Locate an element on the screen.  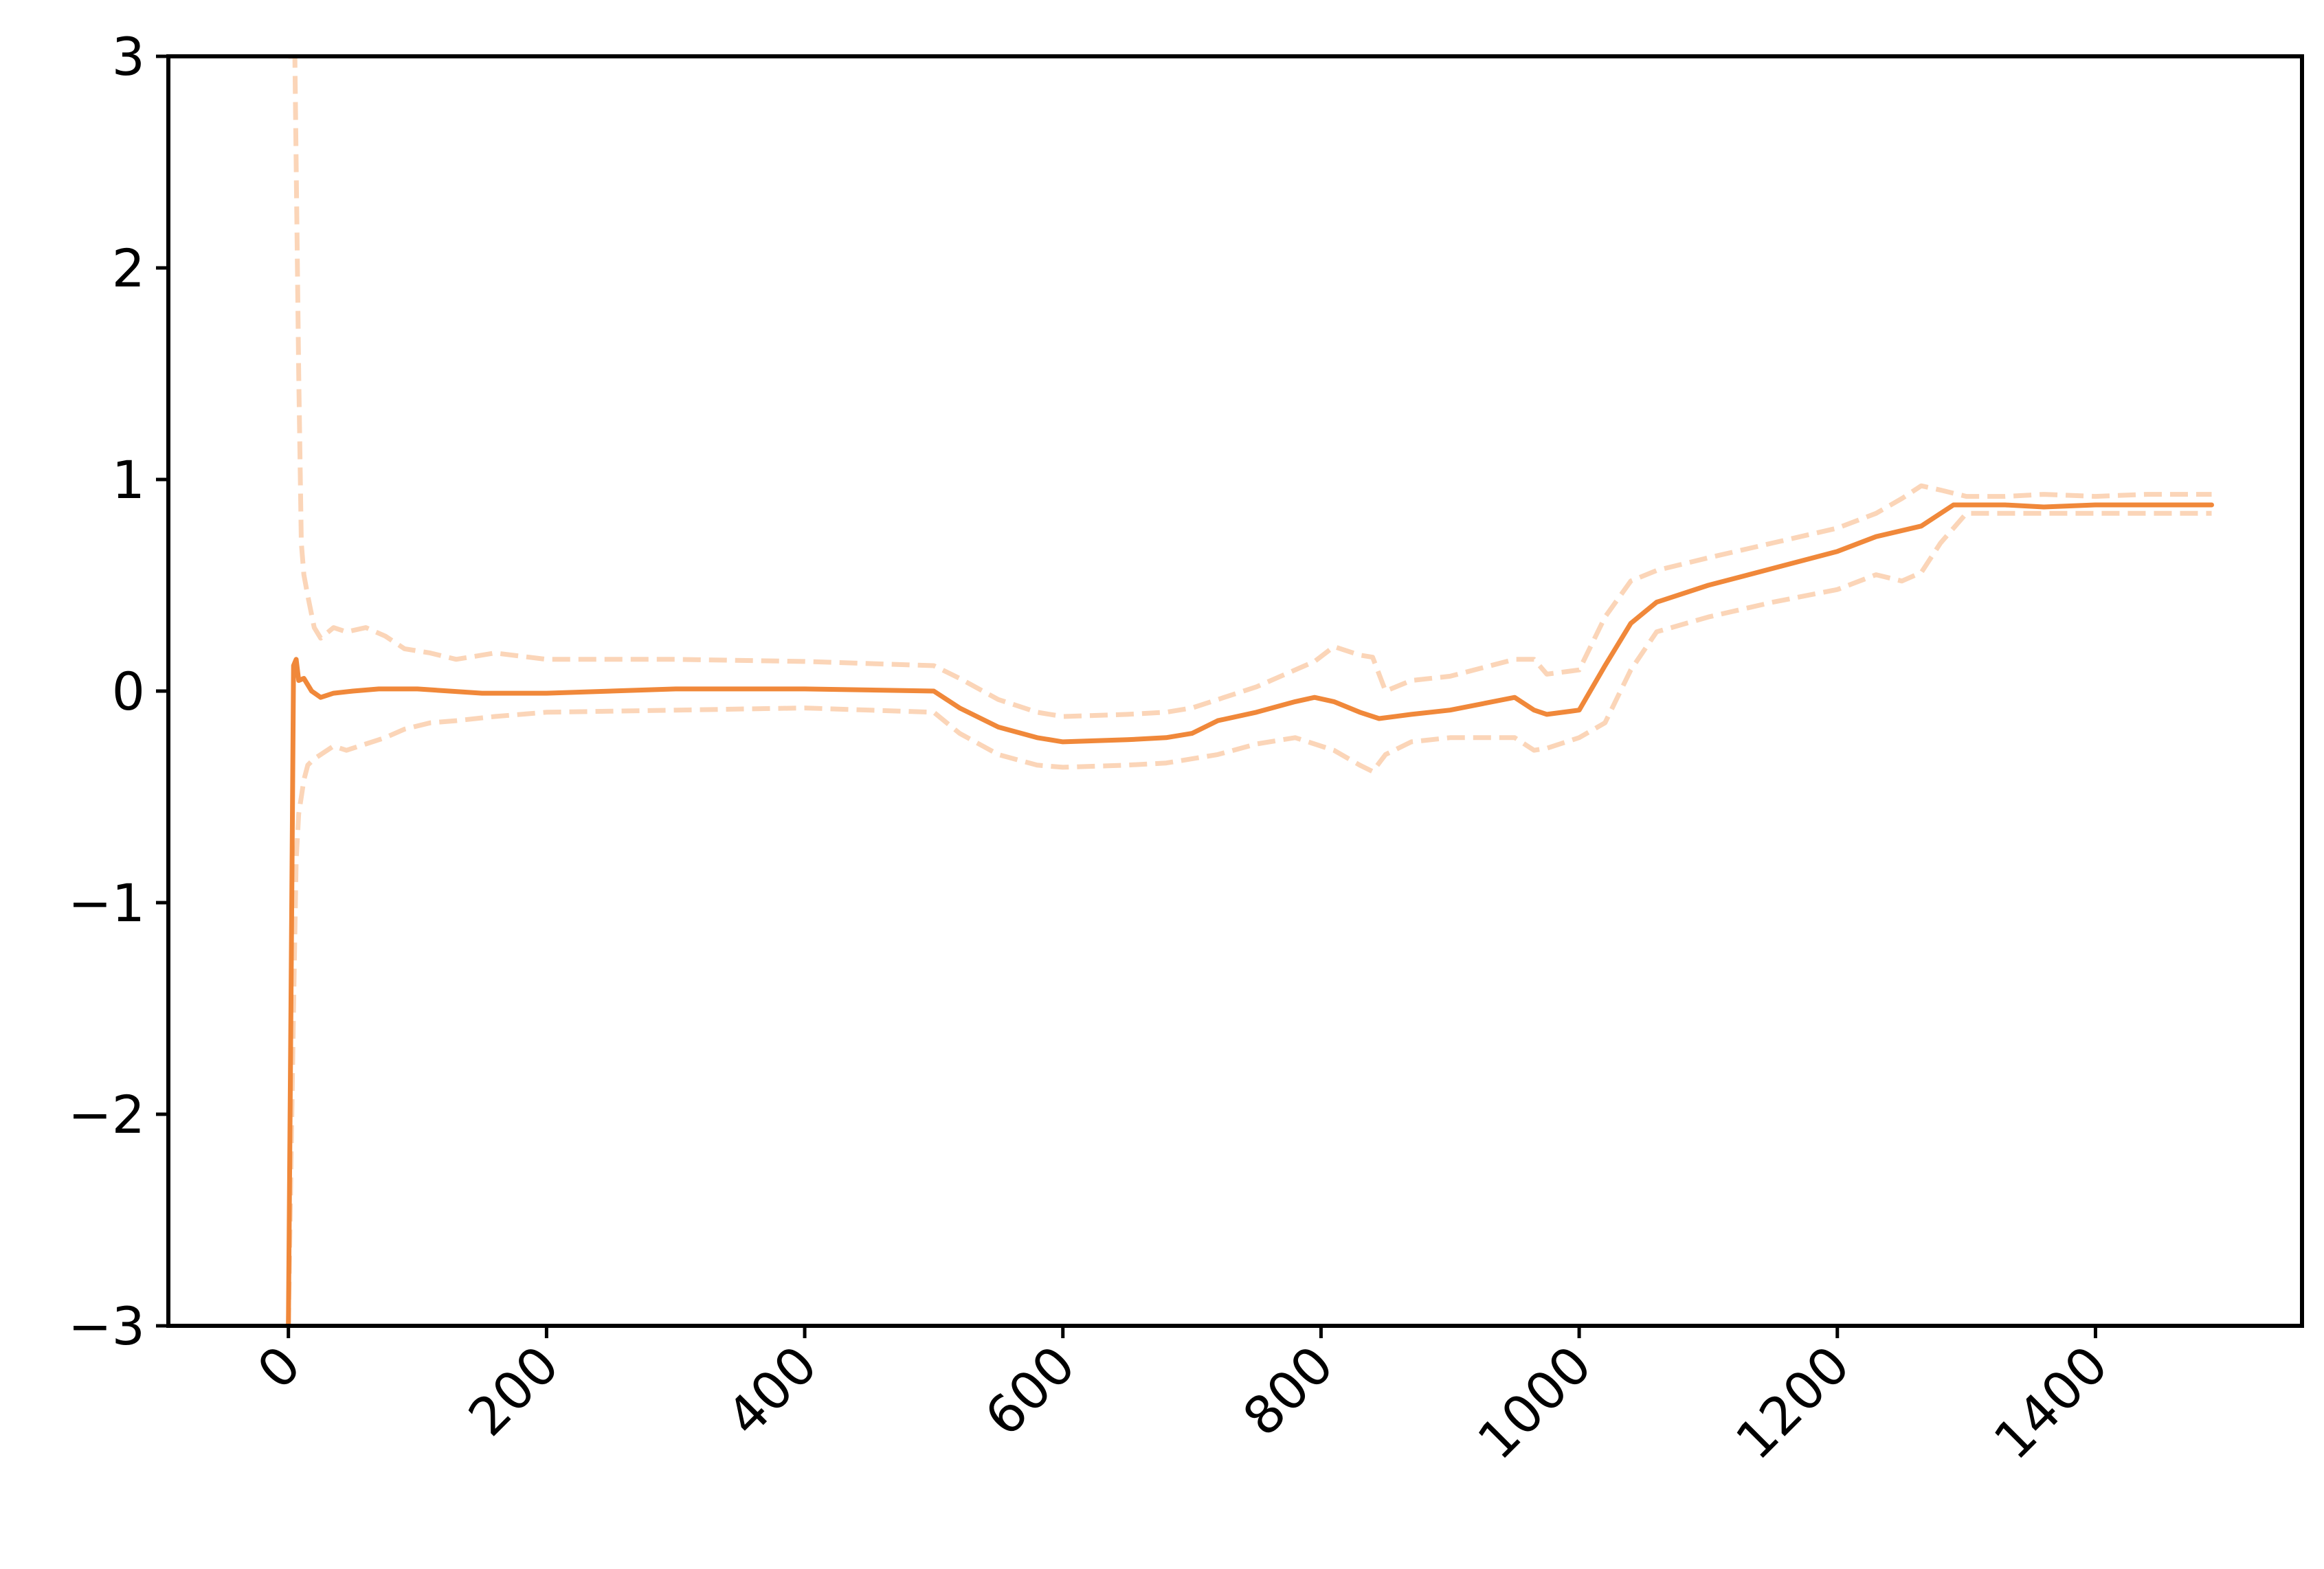
y-tick-label: −3 is located at coordinates (106, 1326).